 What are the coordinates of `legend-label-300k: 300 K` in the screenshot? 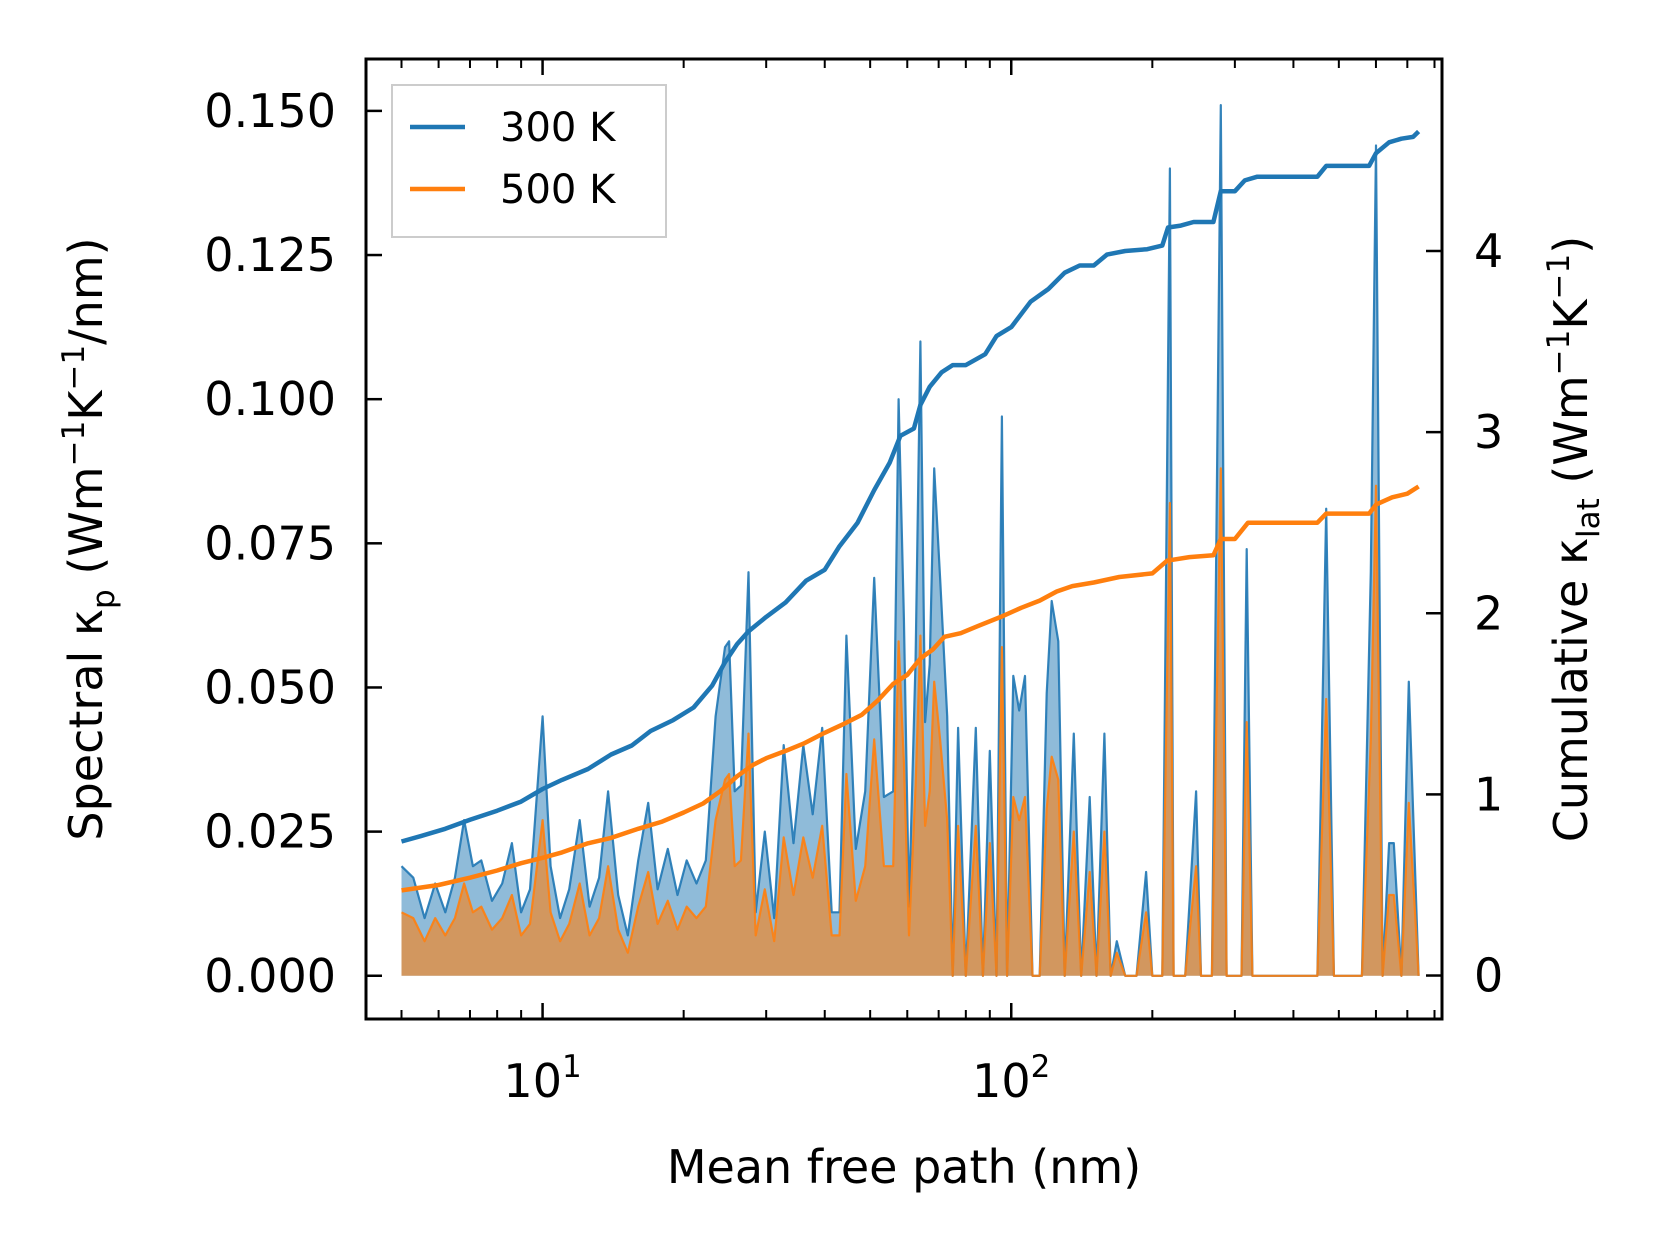 It's located at (558, 128).